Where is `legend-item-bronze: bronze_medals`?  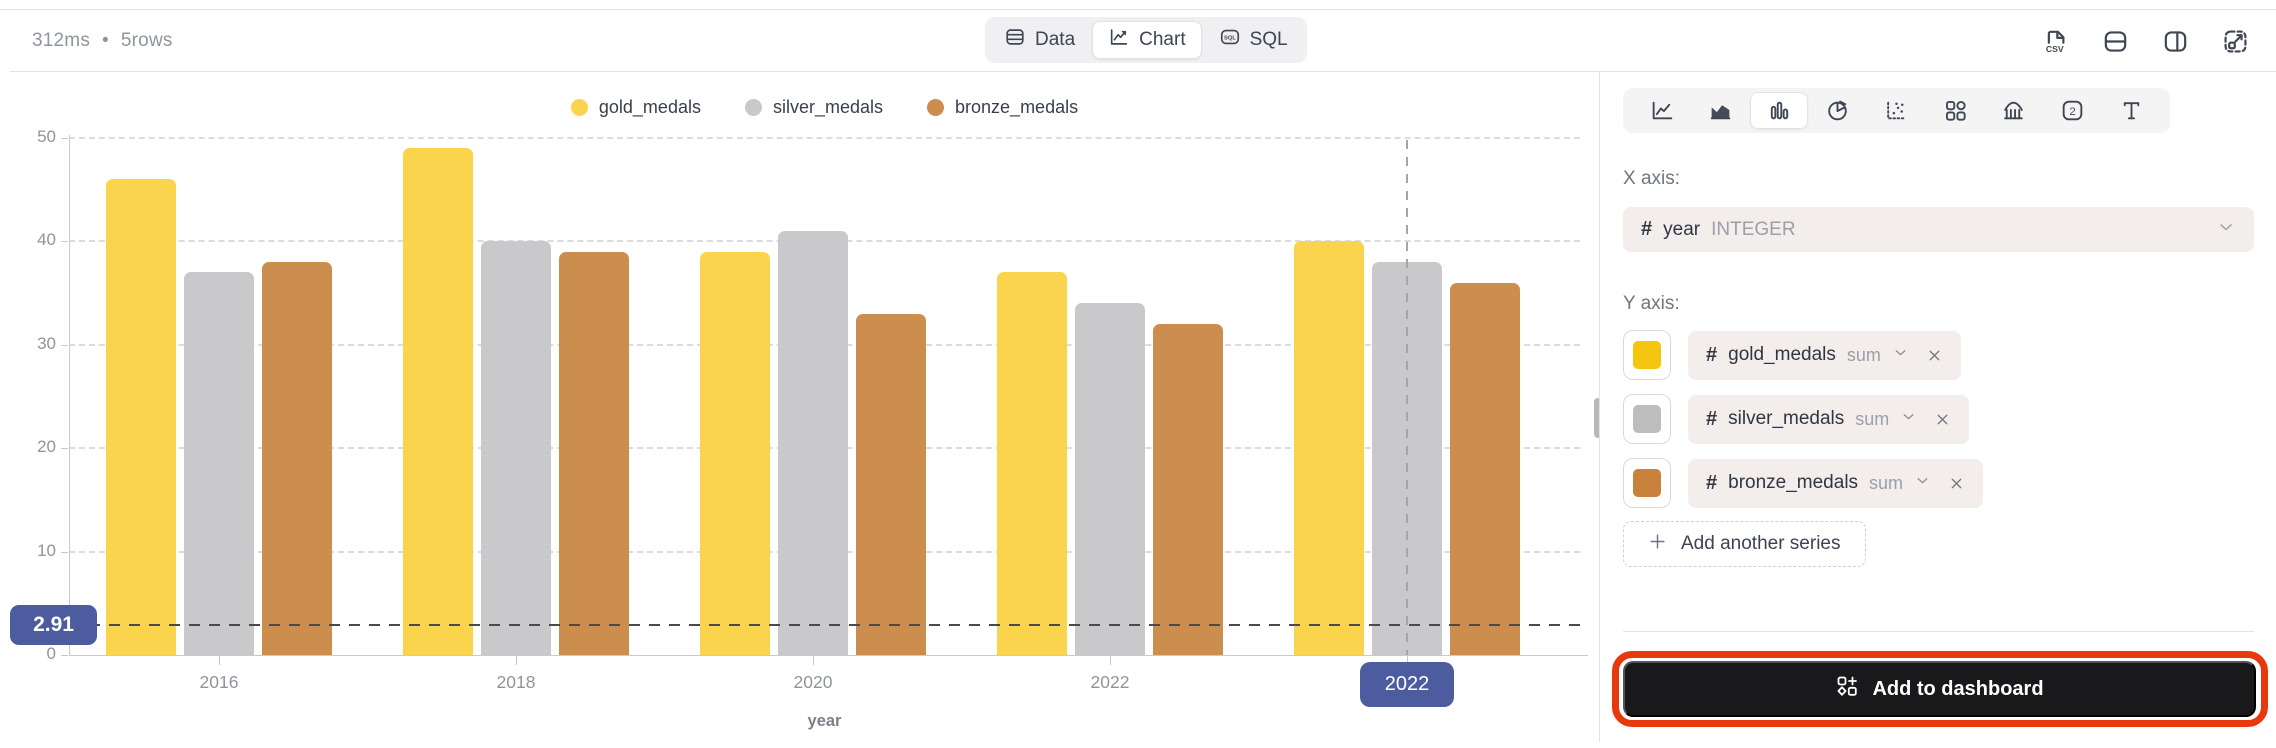
legend-item-bronze: bronze_medals is located at coordinates (1002, 107).